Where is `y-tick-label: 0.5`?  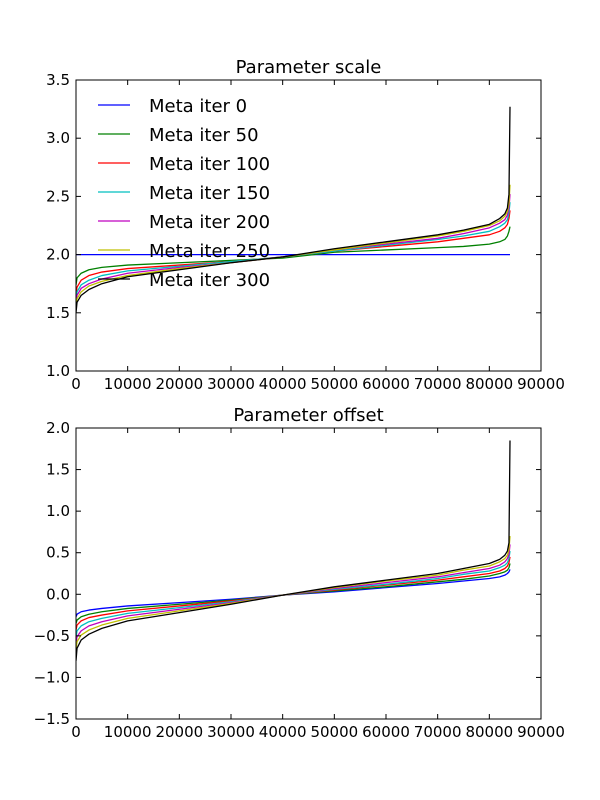
y-tick-label: 0.5 is located at coordinates (58, 553).